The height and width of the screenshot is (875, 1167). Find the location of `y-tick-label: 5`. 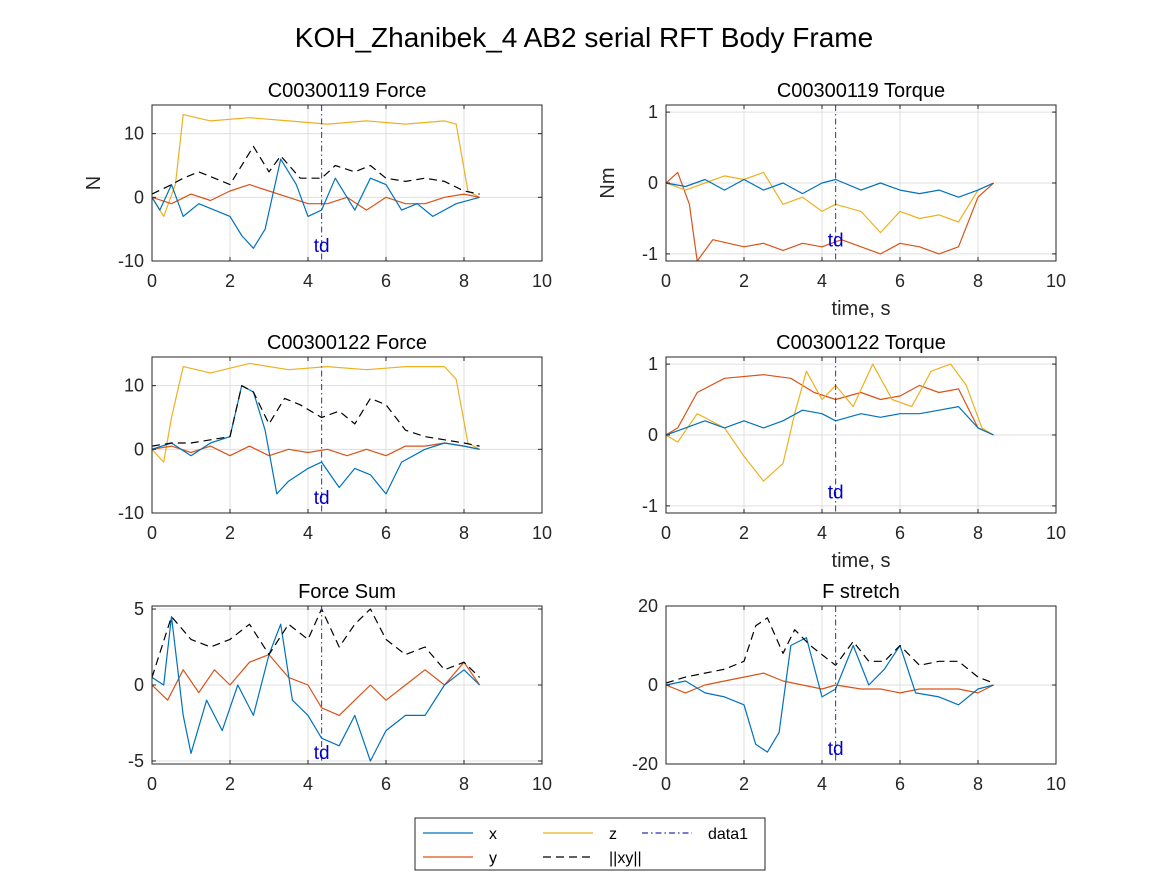

y-tick-label: 5 is located at coordinates (139, 609).